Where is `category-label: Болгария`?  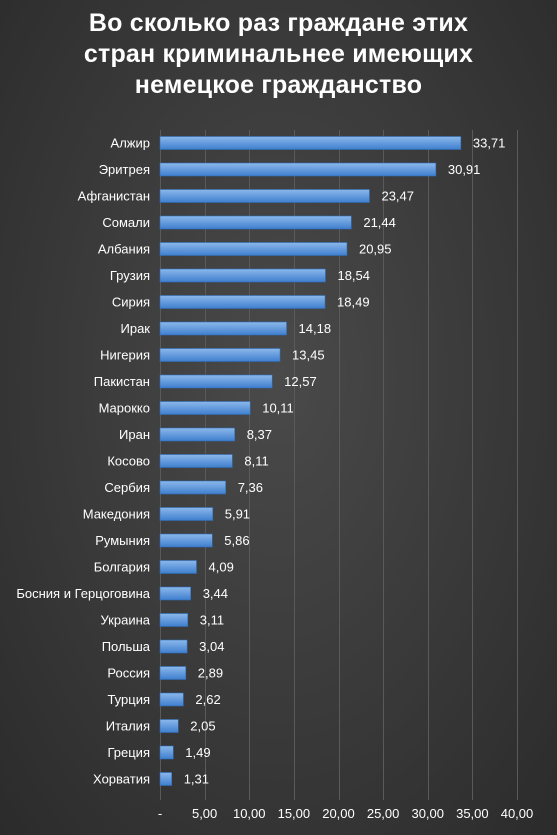 category-label: Болгария is located at coordinates (122, 567).